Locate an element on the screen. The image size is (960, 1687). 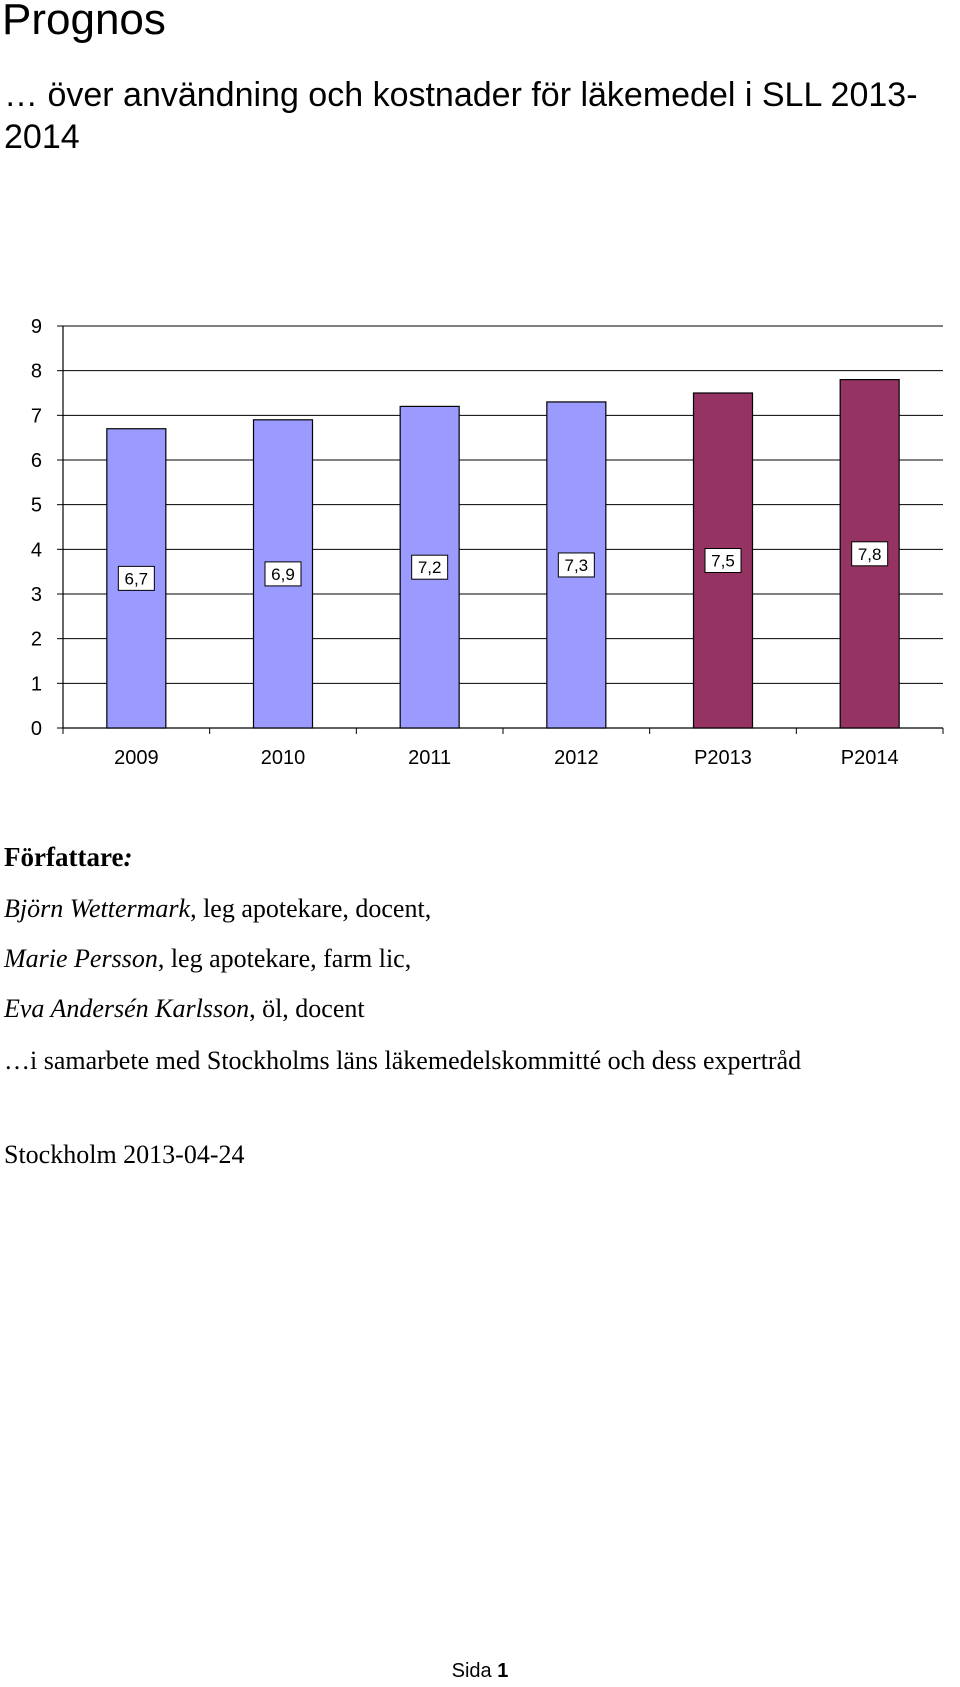
data-label: 7,2 is located at coordinates (430, 567).